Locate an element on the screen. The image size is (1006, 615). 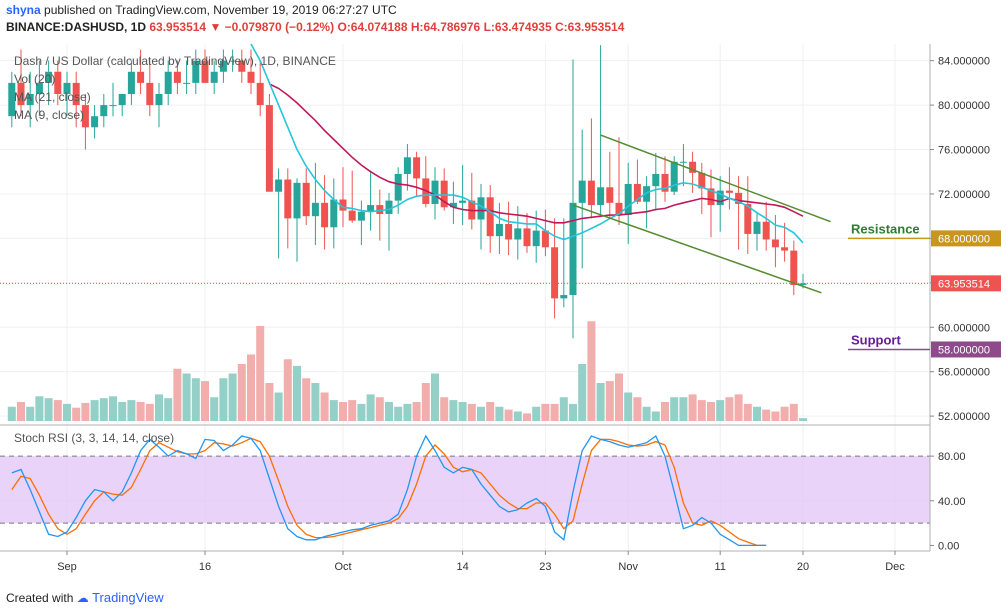
rsi-tick-label: 40.00 is located at coordinates (952, 502).